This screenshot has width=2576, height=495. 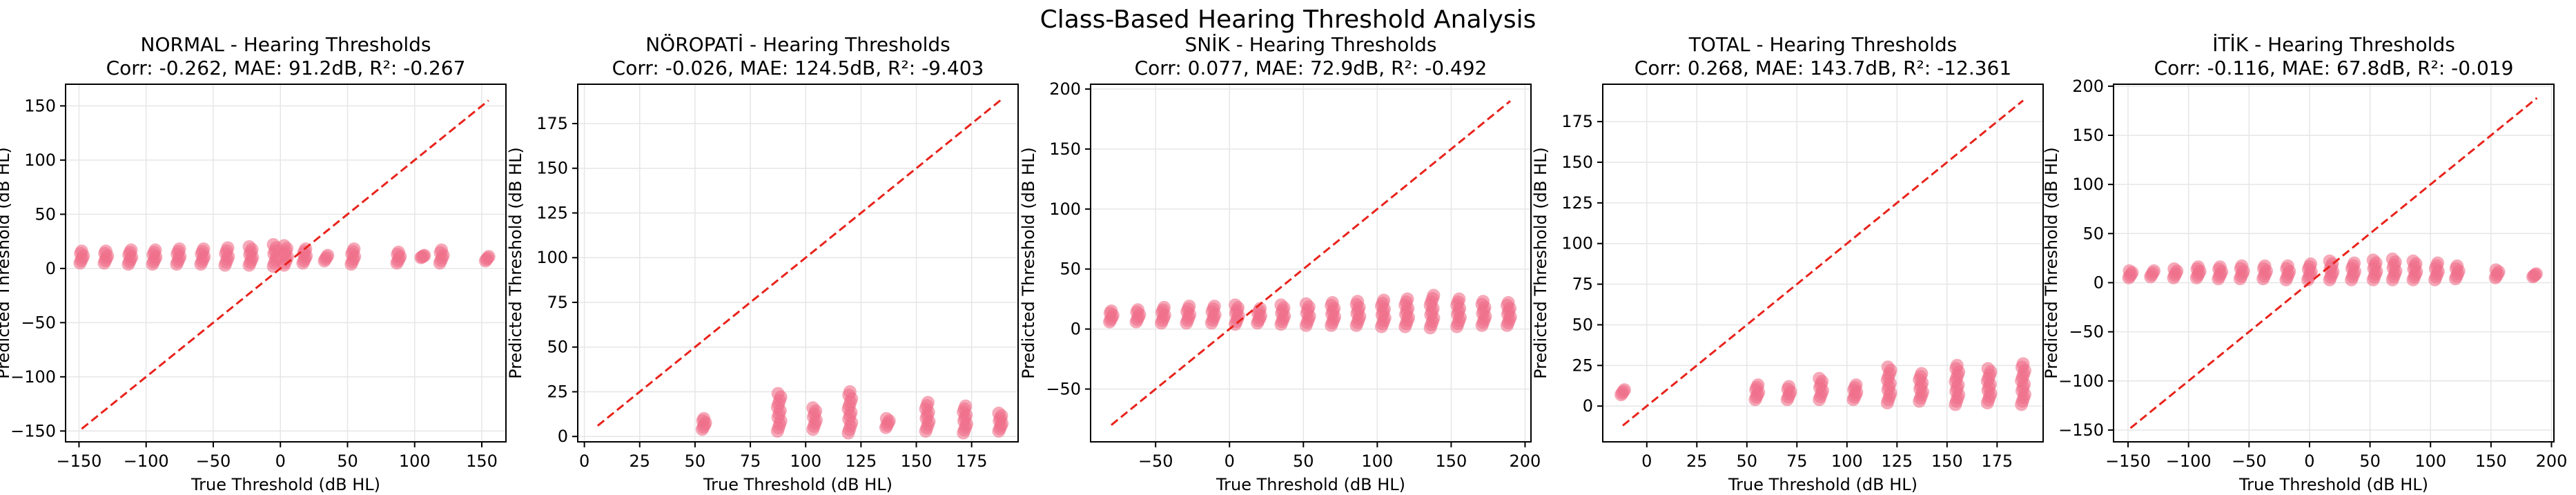 I want to click on y-tick-label: −100, so click(x=33, y=377).